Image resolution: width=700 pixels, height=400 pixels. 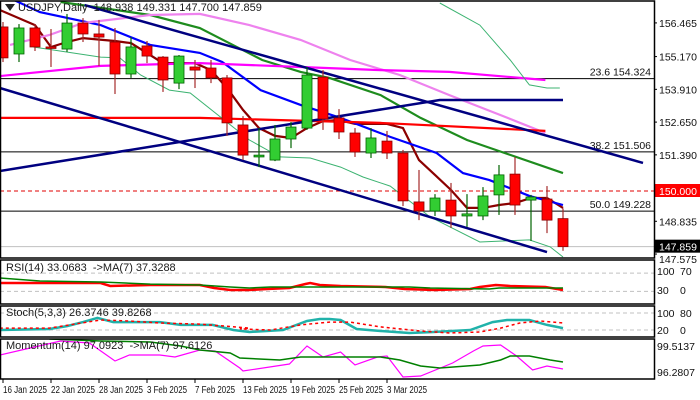 What do you see at coordinates (676, 347) in the screenshot?
I see `momentum-axis-label: 99.5137` at bounding box center [676, 347].